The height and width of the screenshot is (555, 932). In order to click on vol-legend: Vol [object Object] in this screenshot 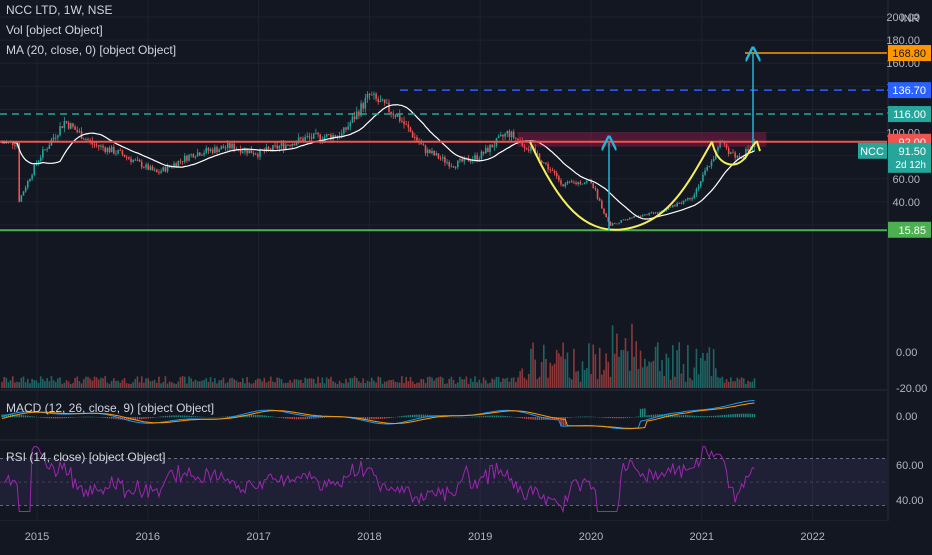, I will do `click(54, 30)`.